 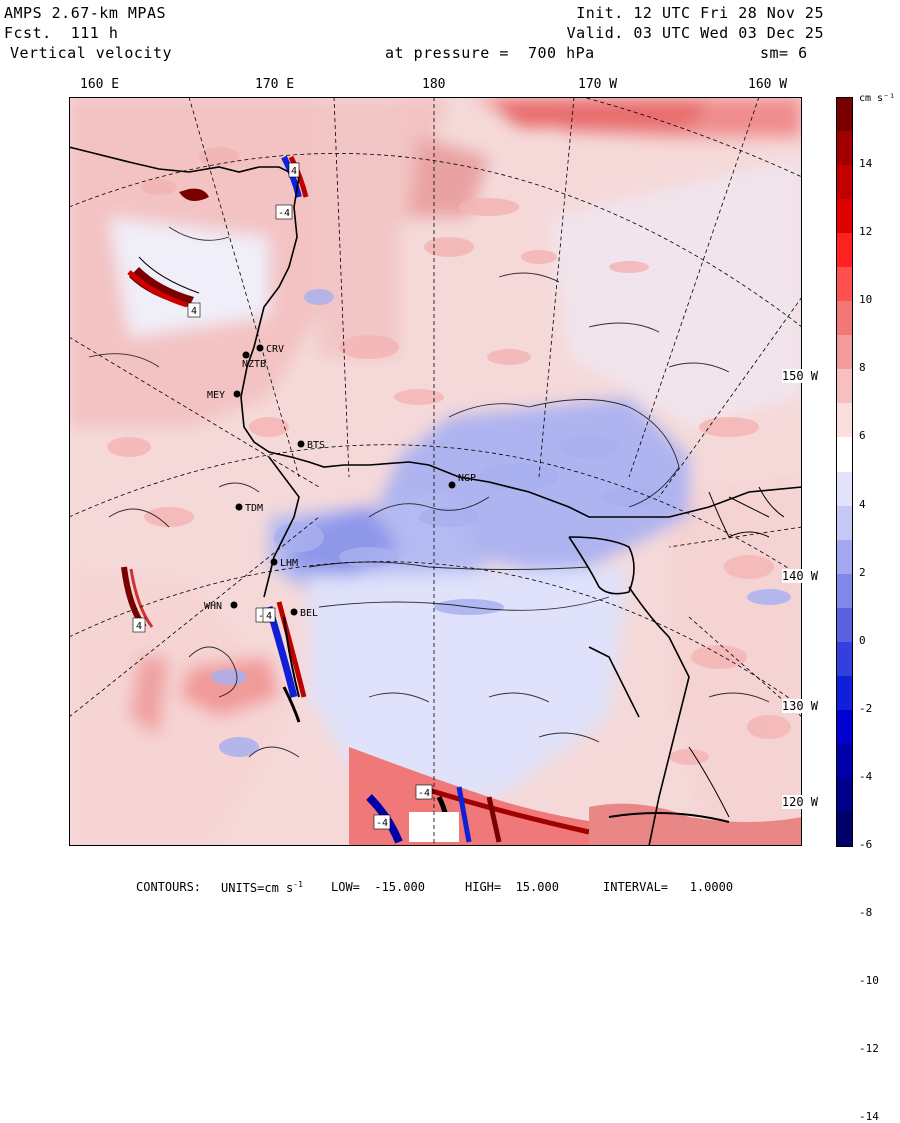 I want to click on station-label: TDM, so click(x=254, y=508).